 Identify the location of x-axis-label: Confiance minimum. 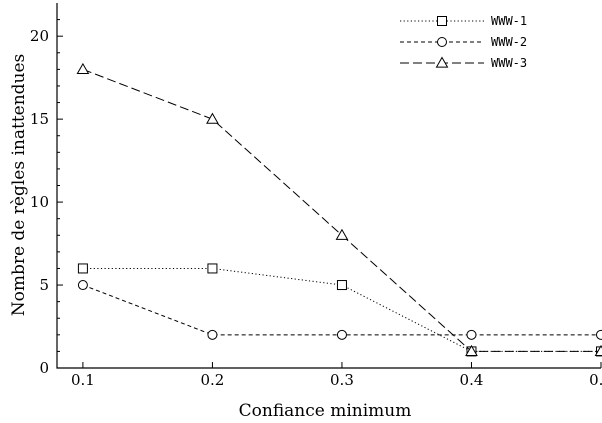
(325, 411).